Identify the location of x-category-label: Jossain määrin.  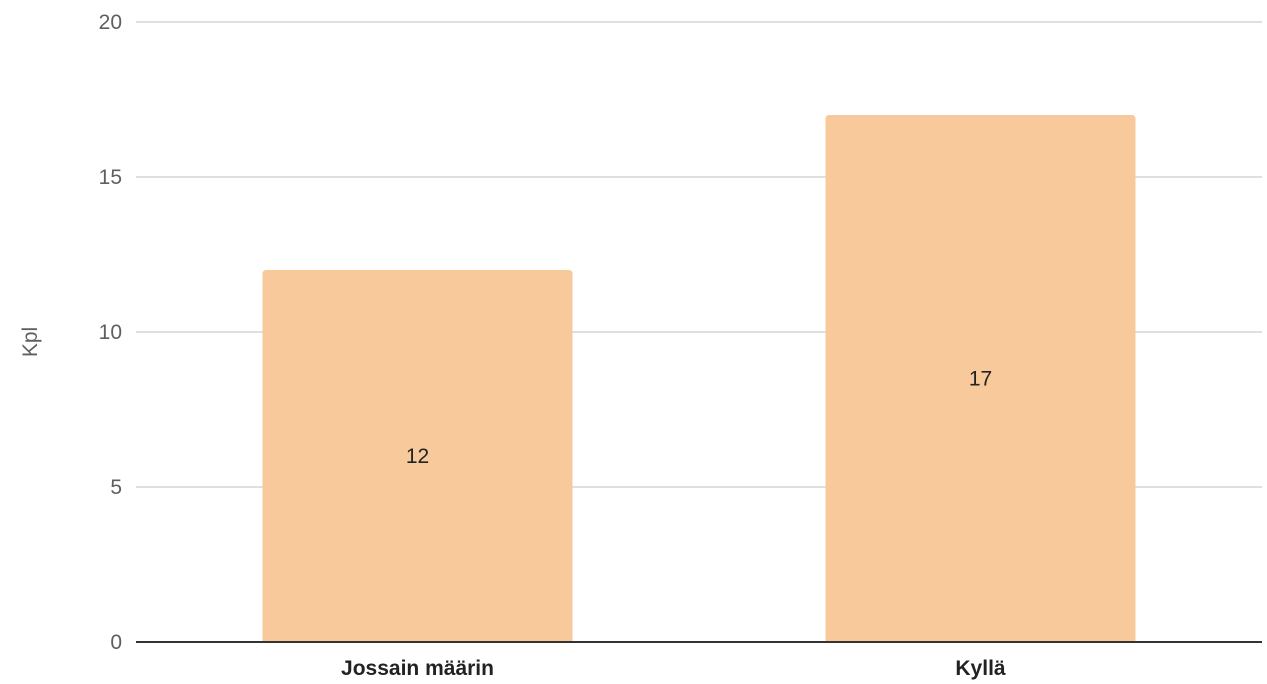
(417, 668).